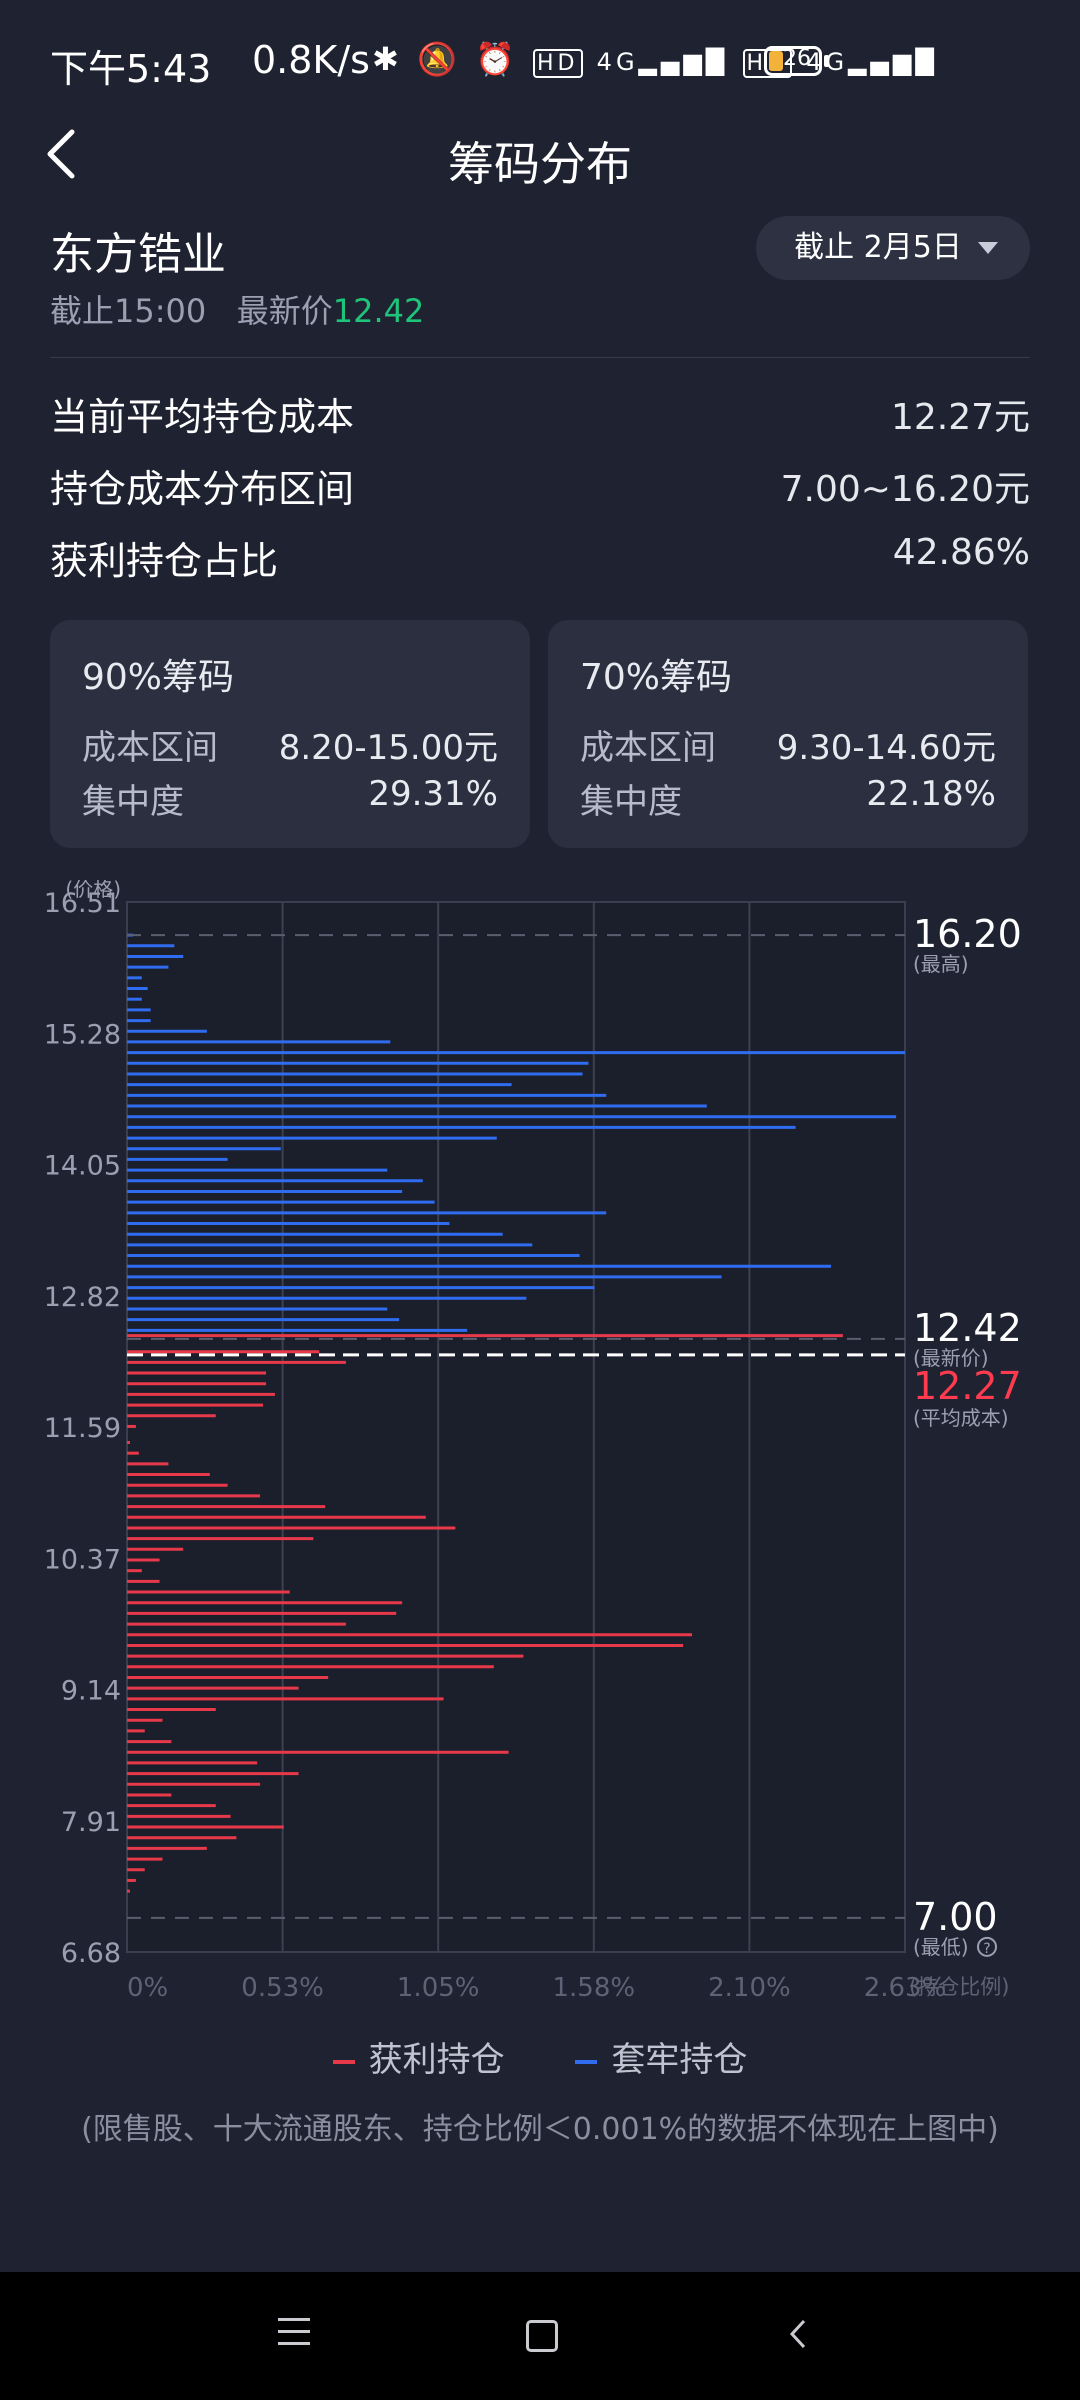  Describe the element at coordinates (93, 890) in the screenshot. I see `y-axis-label: (价格)` at that location.